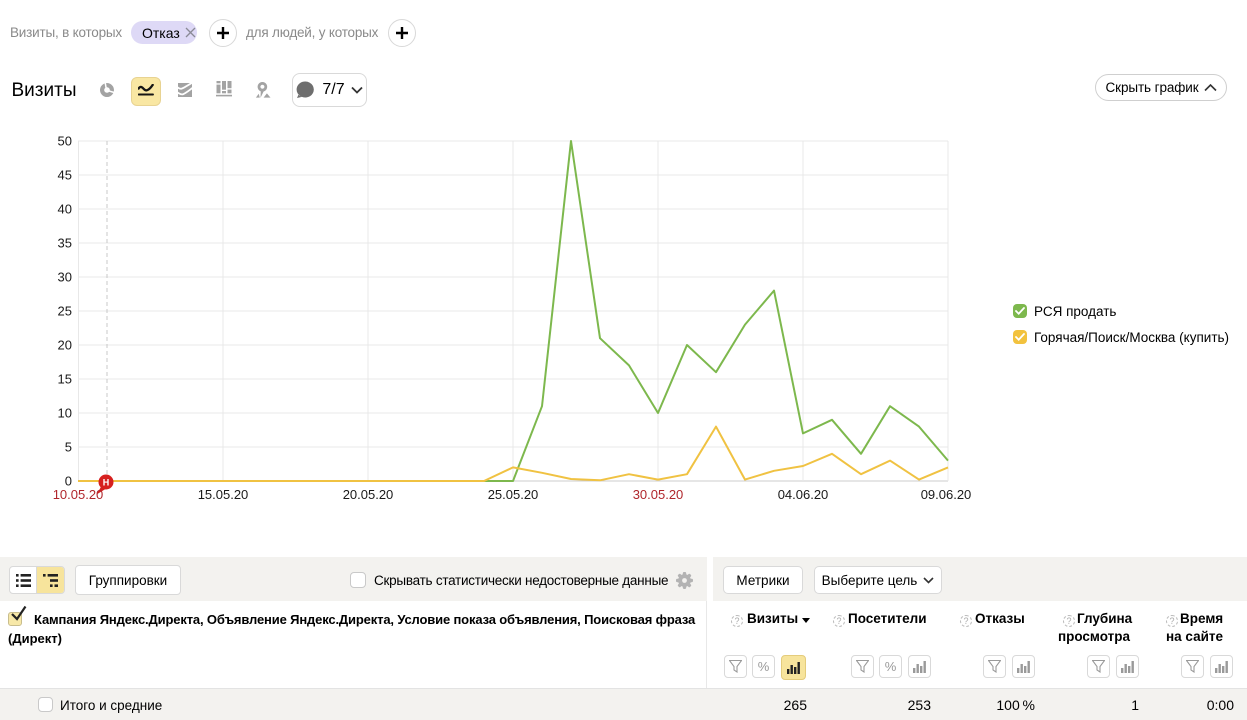 This screenshot has width=1247, height=720. I want to click on svg-text: 15.05.20, so click(223, 494).